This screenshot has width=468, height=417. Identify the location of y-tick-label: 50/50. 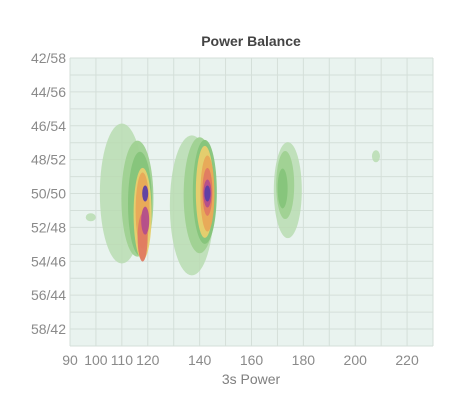
(48, 194).